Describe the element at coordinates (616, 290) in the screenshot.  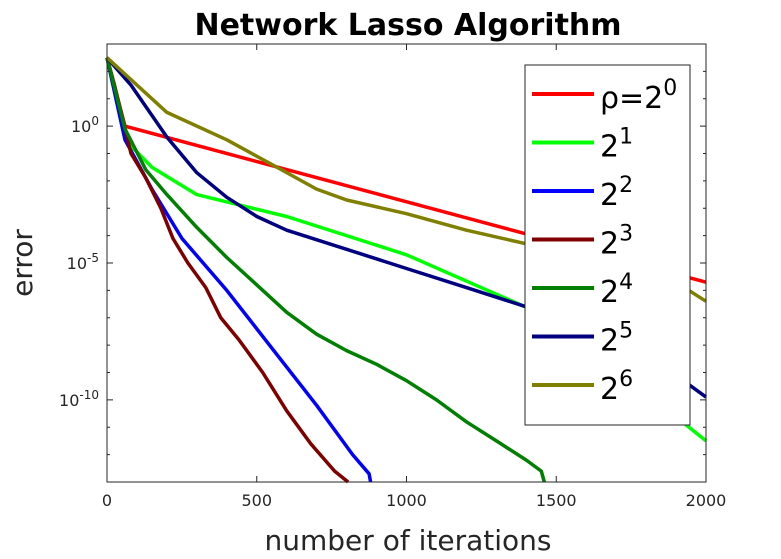
I see `legend-label-4: 24` at that location.